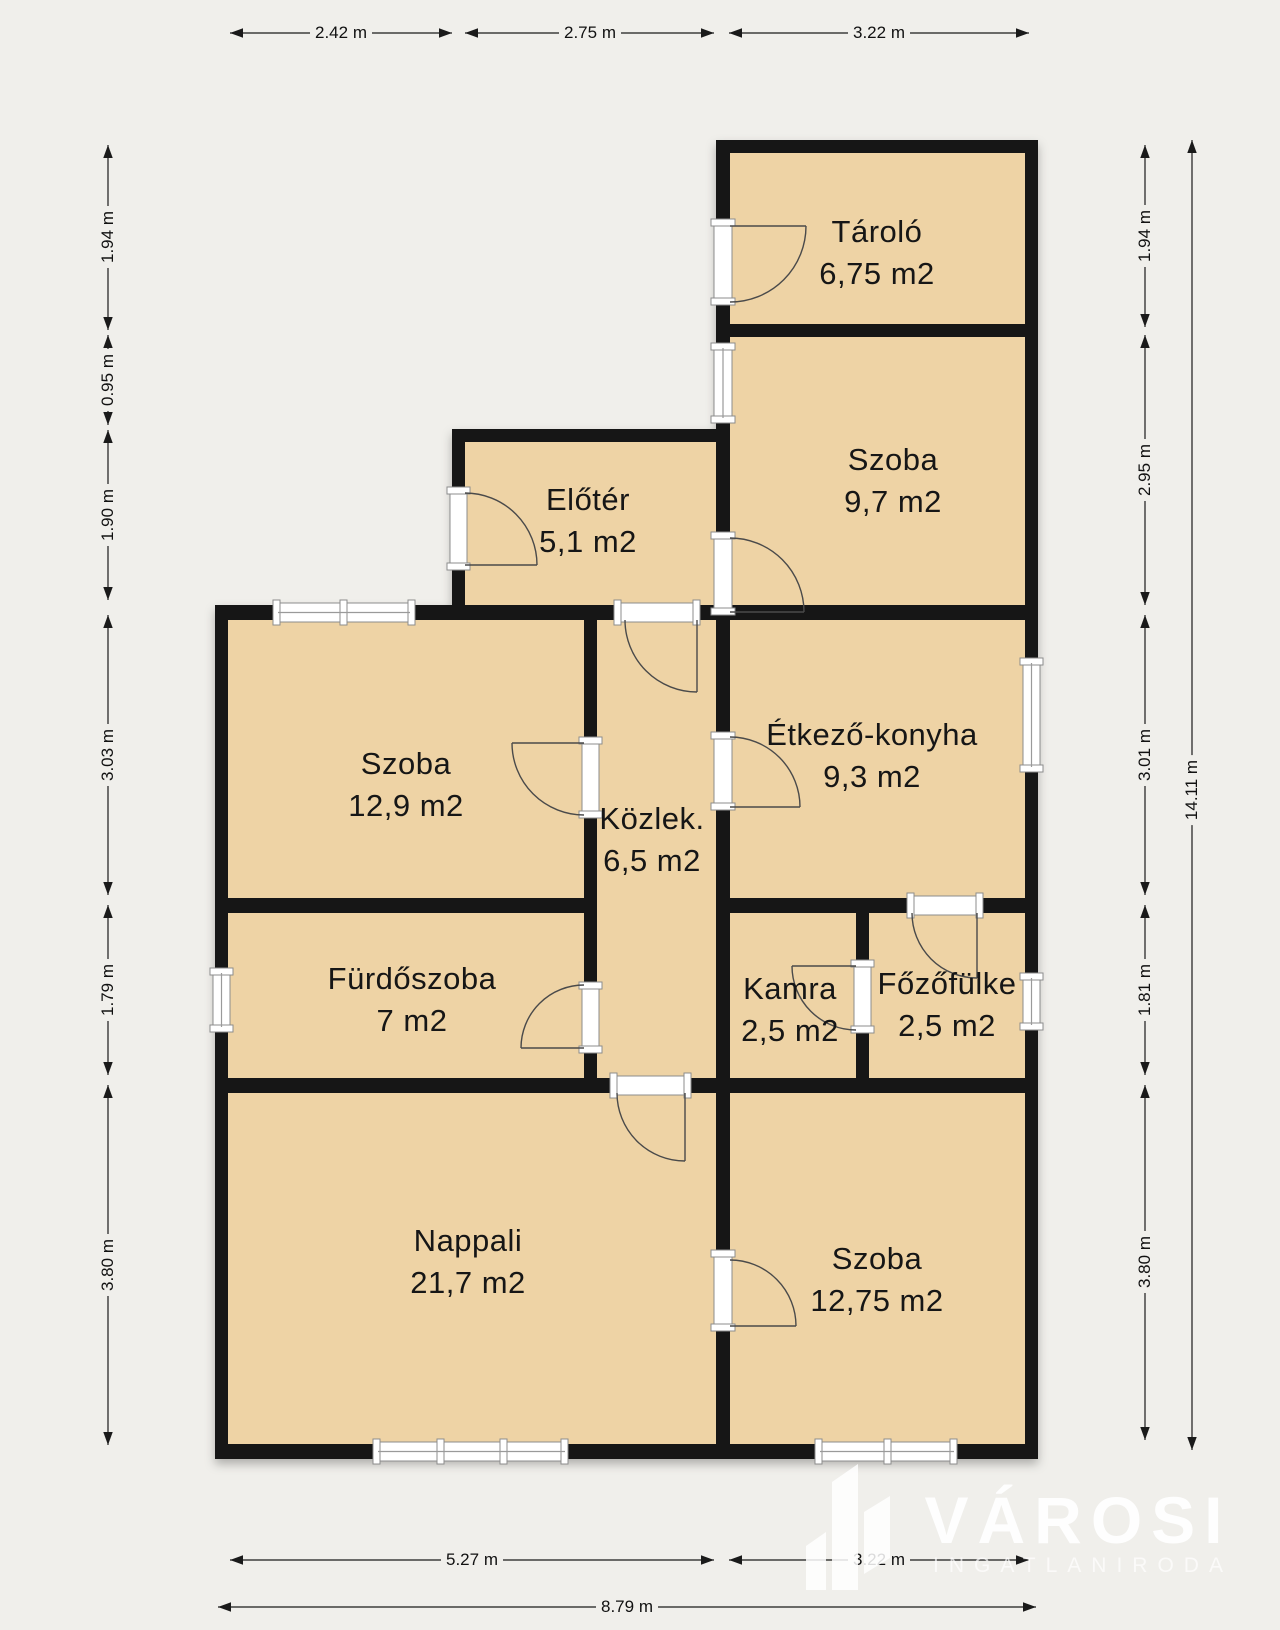 This screenshot has height=1630, width=1280. What do you see at coordinates (1145, 470) in the screenshot?
I see `dim-right-2: 2.95 m` at bounding box center [1145, 470].